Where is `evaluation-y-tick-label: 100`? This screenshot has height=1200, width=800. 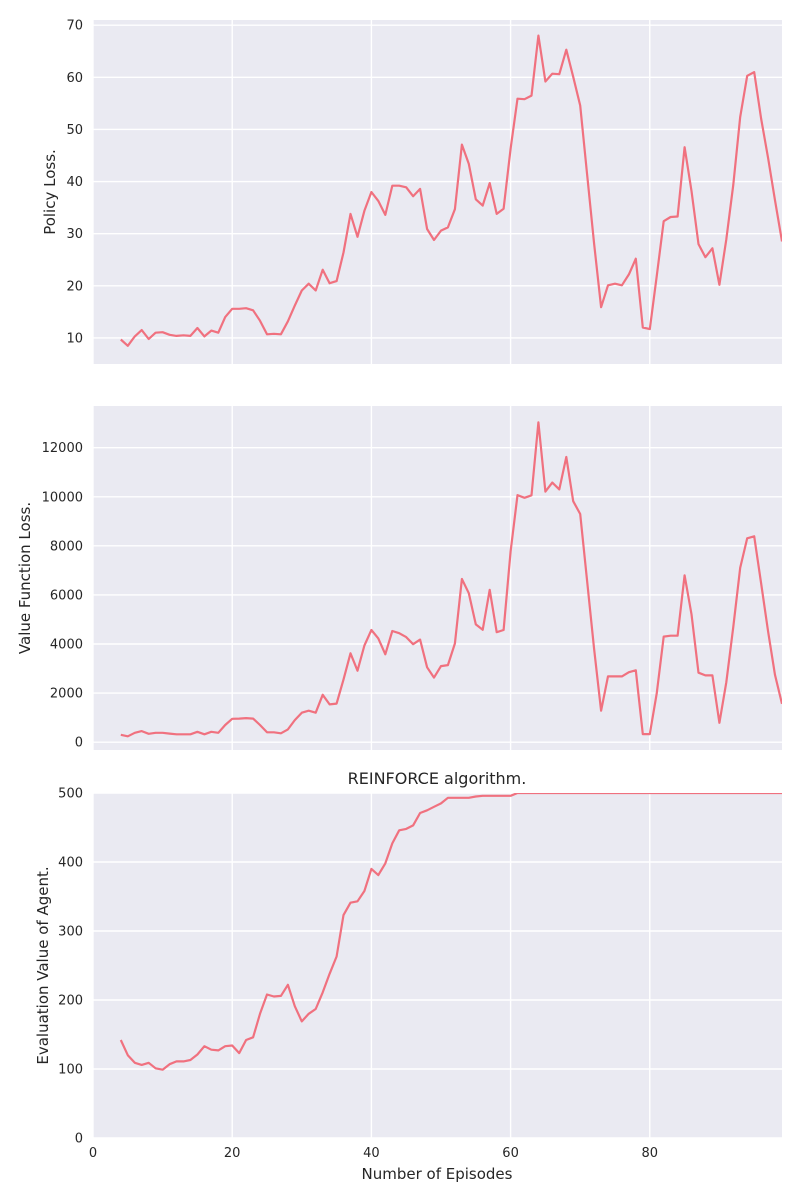 evaluation-y-tick-label: 100 is located at coordinates (70, 1070).